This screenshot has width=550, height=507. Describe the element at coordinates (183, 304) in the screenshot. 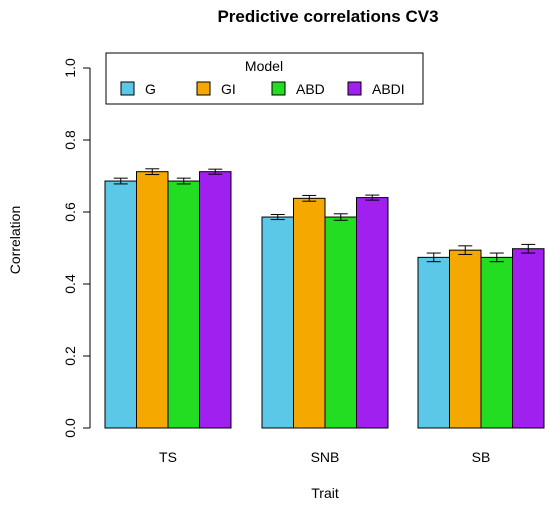

I see `bar-abd-ts` at that location.